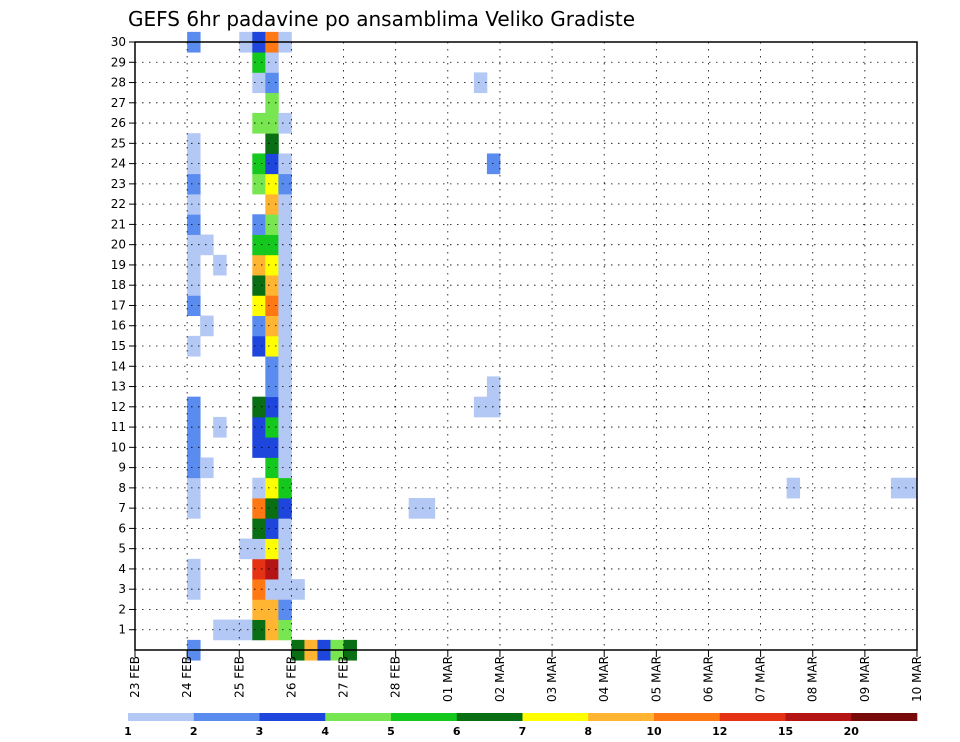  I want to click on y-tick-label: 1, so click(122, 630).